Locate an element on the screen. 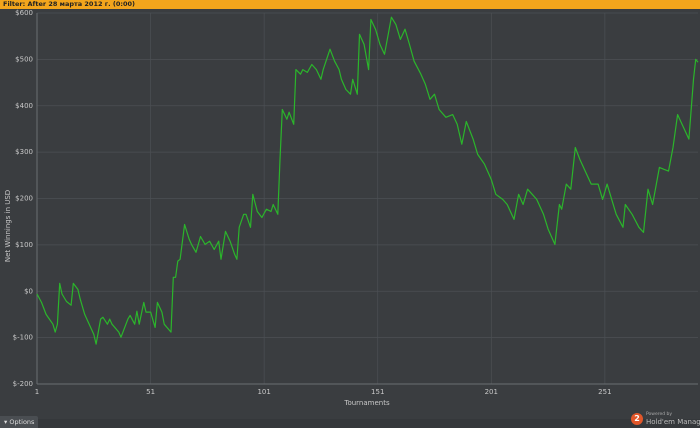 The width and height of the screenshot is (700, 428). logo: 2 is located at coordinates (637, 419).